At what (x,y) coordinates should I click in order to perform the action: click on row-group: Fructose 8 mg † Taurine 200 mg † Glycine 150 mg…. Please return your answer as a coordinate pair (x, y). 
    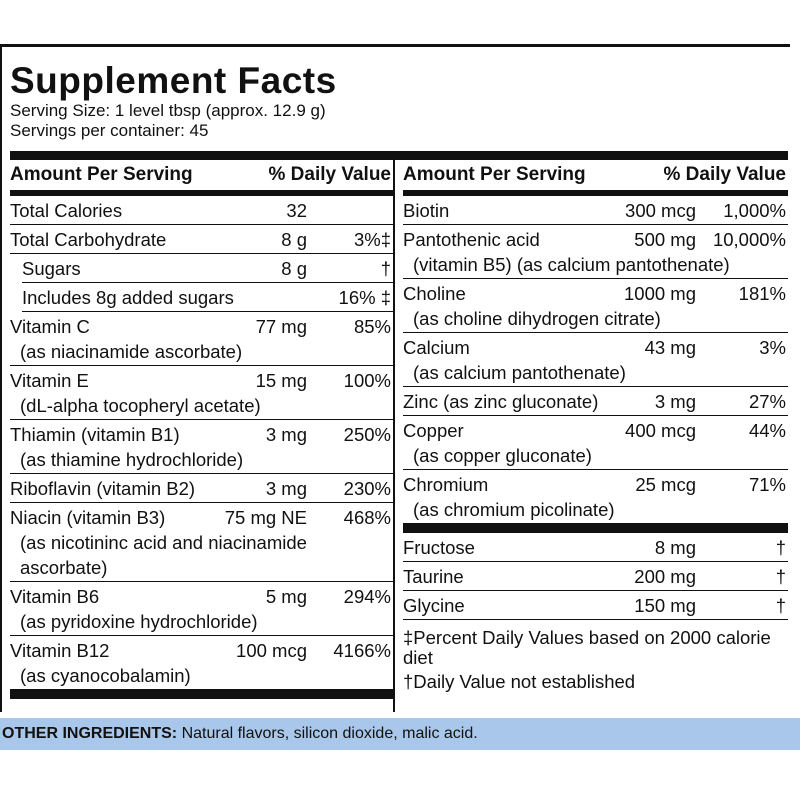
    Looking at the image, I should click on (595, 572).